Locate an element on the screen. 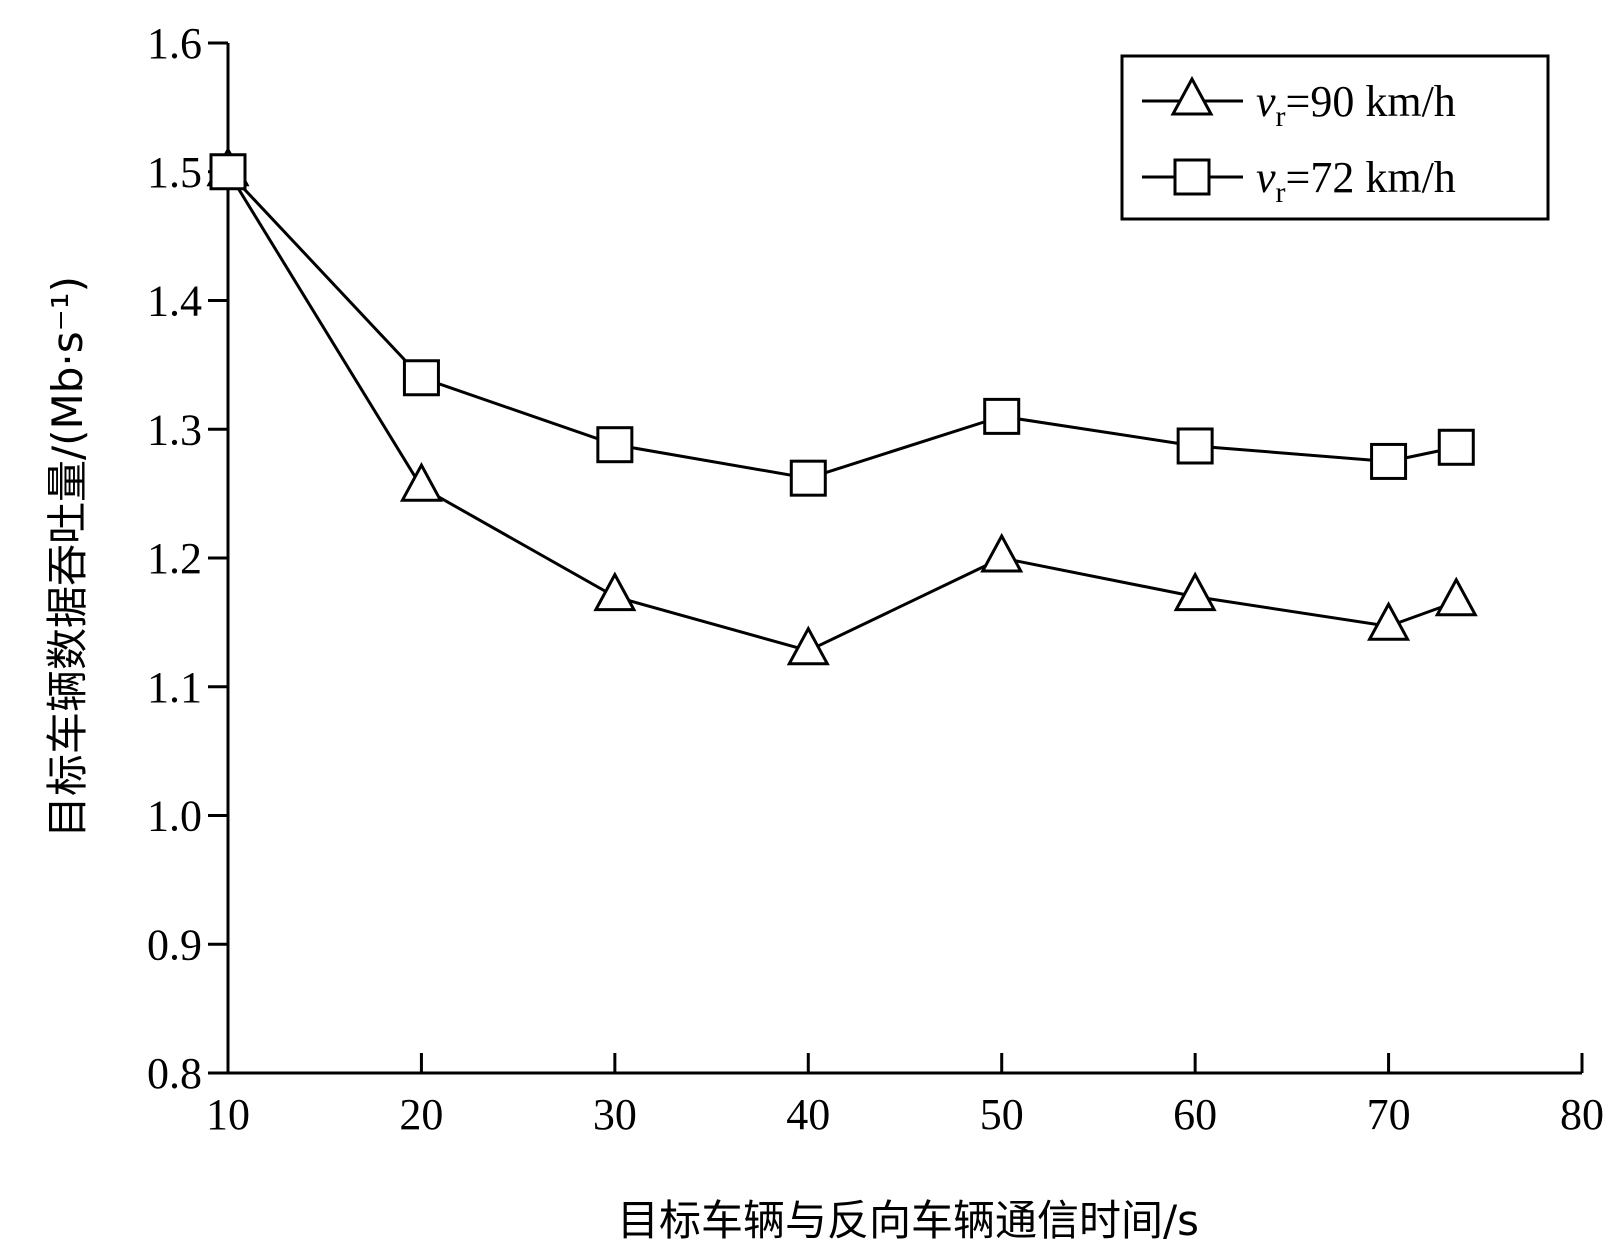  x-tick-label: 40 is located at coordinates (808, 1114).